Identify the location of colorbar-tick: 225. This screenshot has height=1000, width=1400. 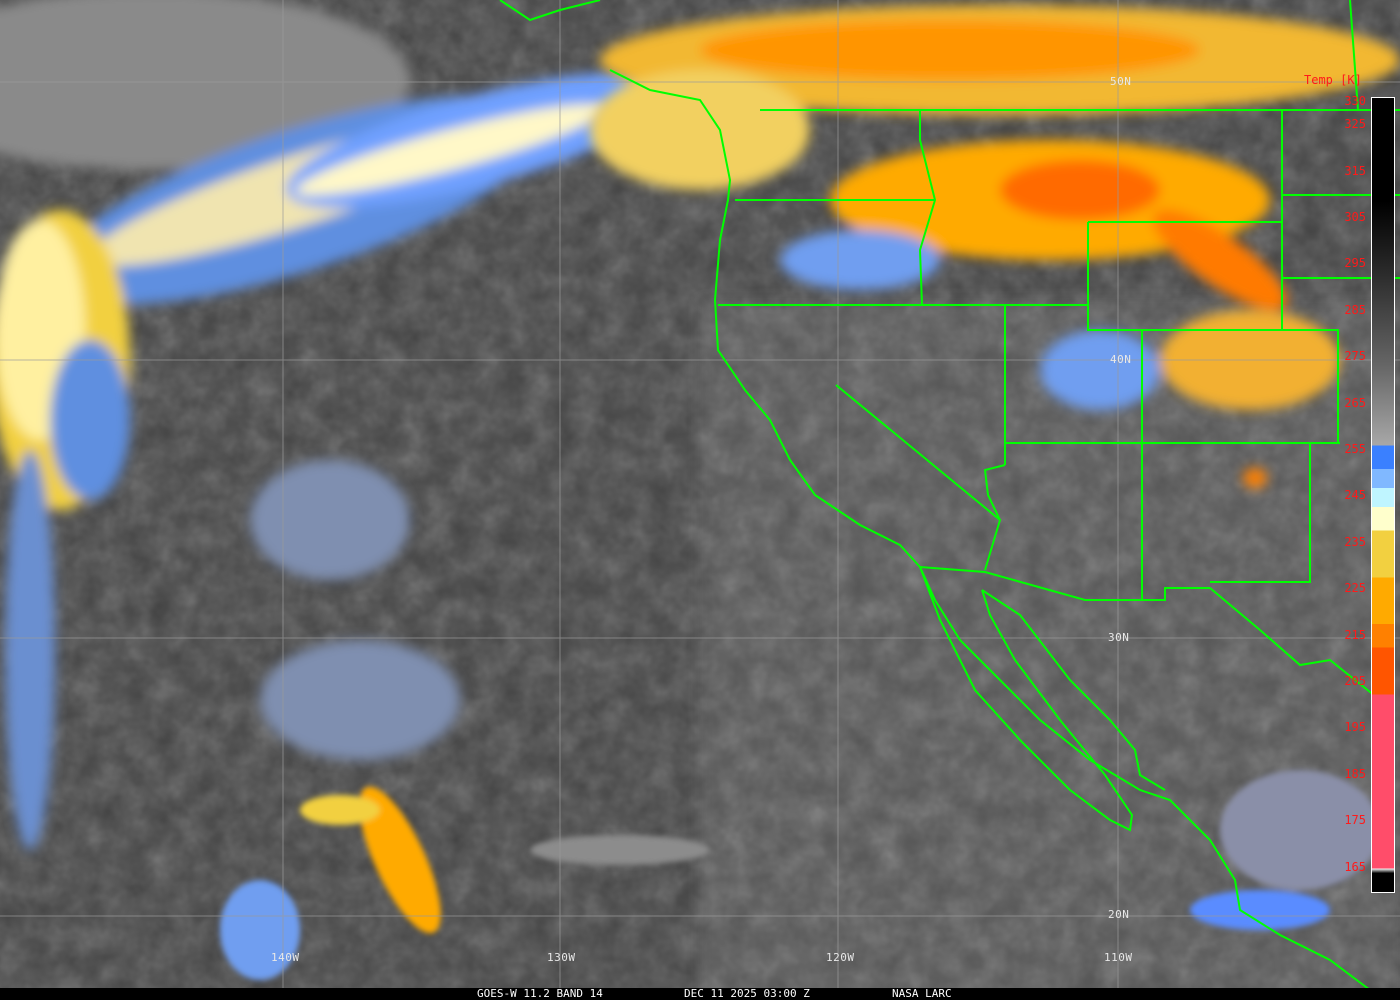
(1355, 588).